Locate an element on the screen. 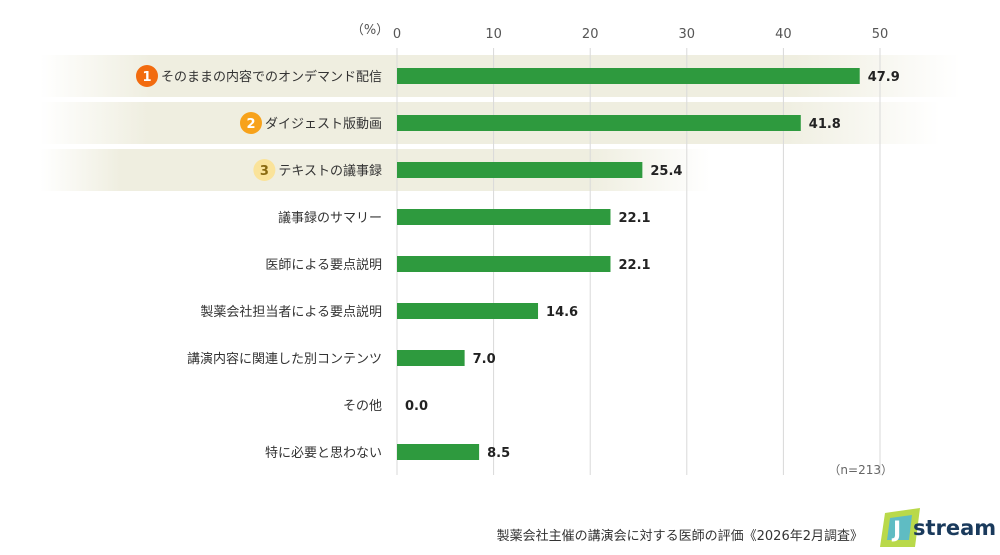 Image resolution: width=1000 pixels, height=555 pixels. value-label: 14.6 is located at coordinates (562, 312).